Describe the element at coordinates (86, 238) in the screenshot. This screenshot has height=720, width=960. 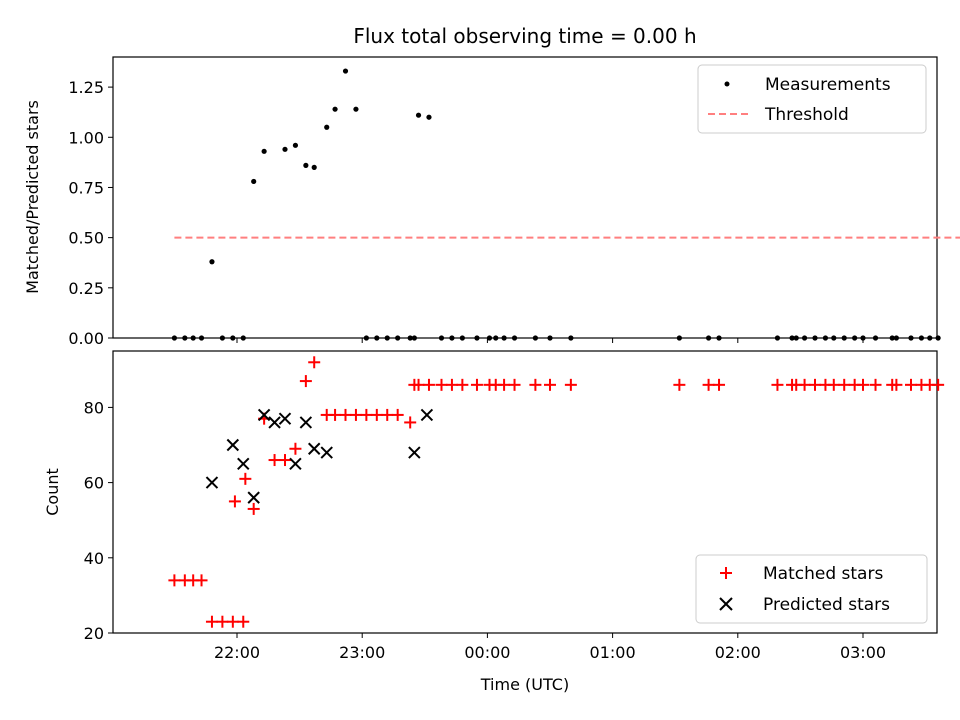
I see `top-y-tick-label: 0.50` at that location.